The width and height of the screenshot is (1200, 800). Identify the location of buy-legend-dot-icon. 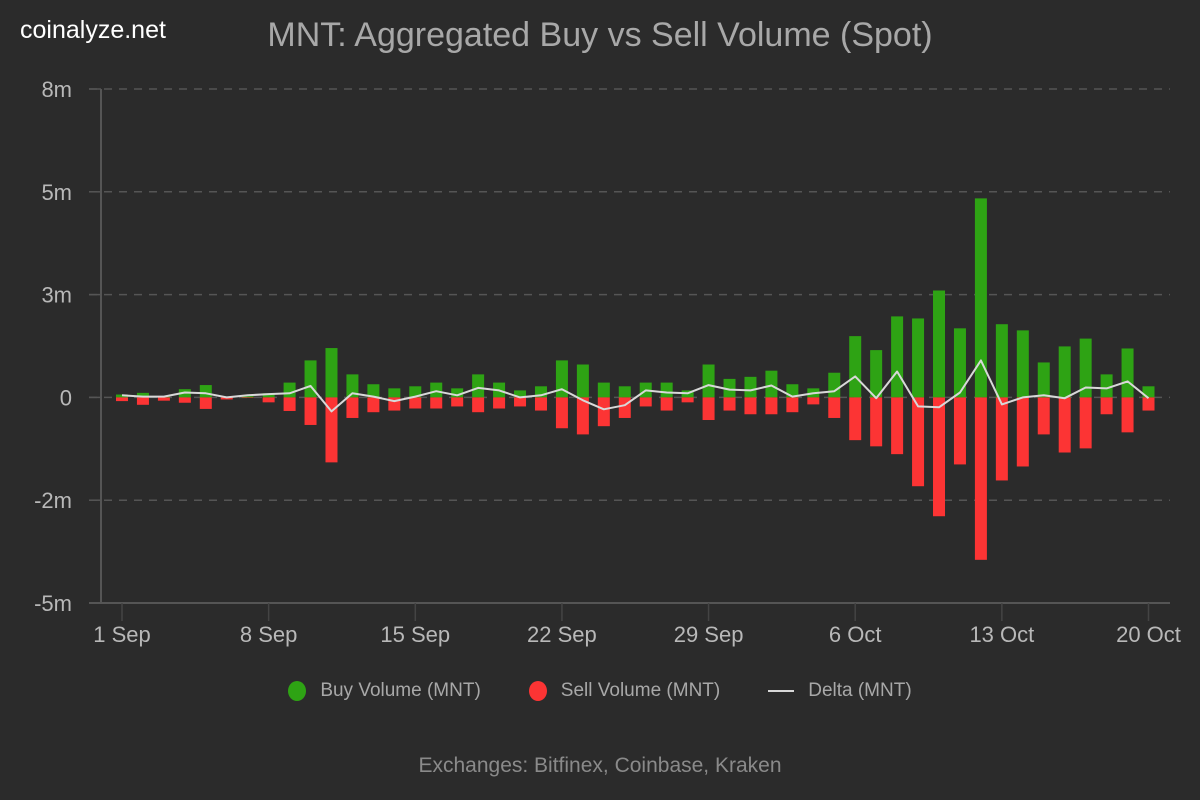
(297, 691).